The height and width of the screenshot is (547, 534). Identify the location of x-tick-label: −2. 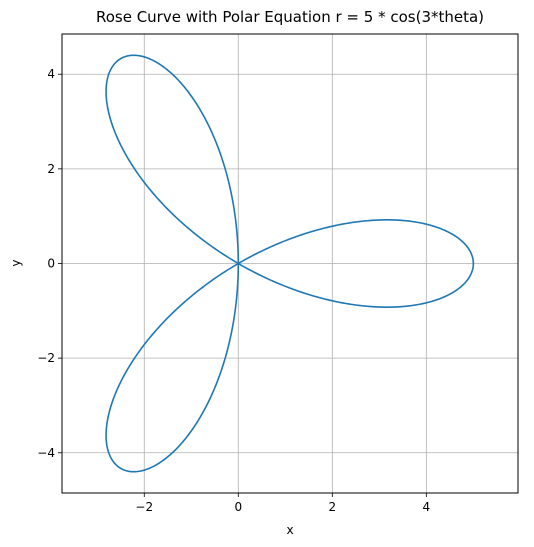
(144, 507).